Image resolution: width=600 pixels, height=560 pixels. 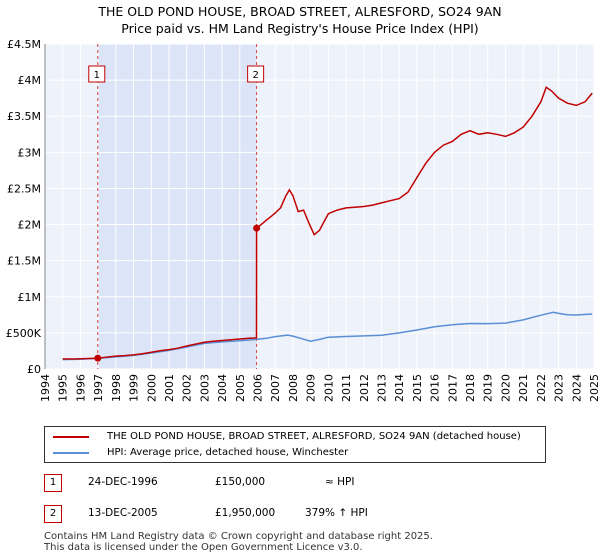 What do you see at coordinates (245, 513) in the screenshot?
I see `transaction-price: £1,950,000` at bounding box center [245, 513].